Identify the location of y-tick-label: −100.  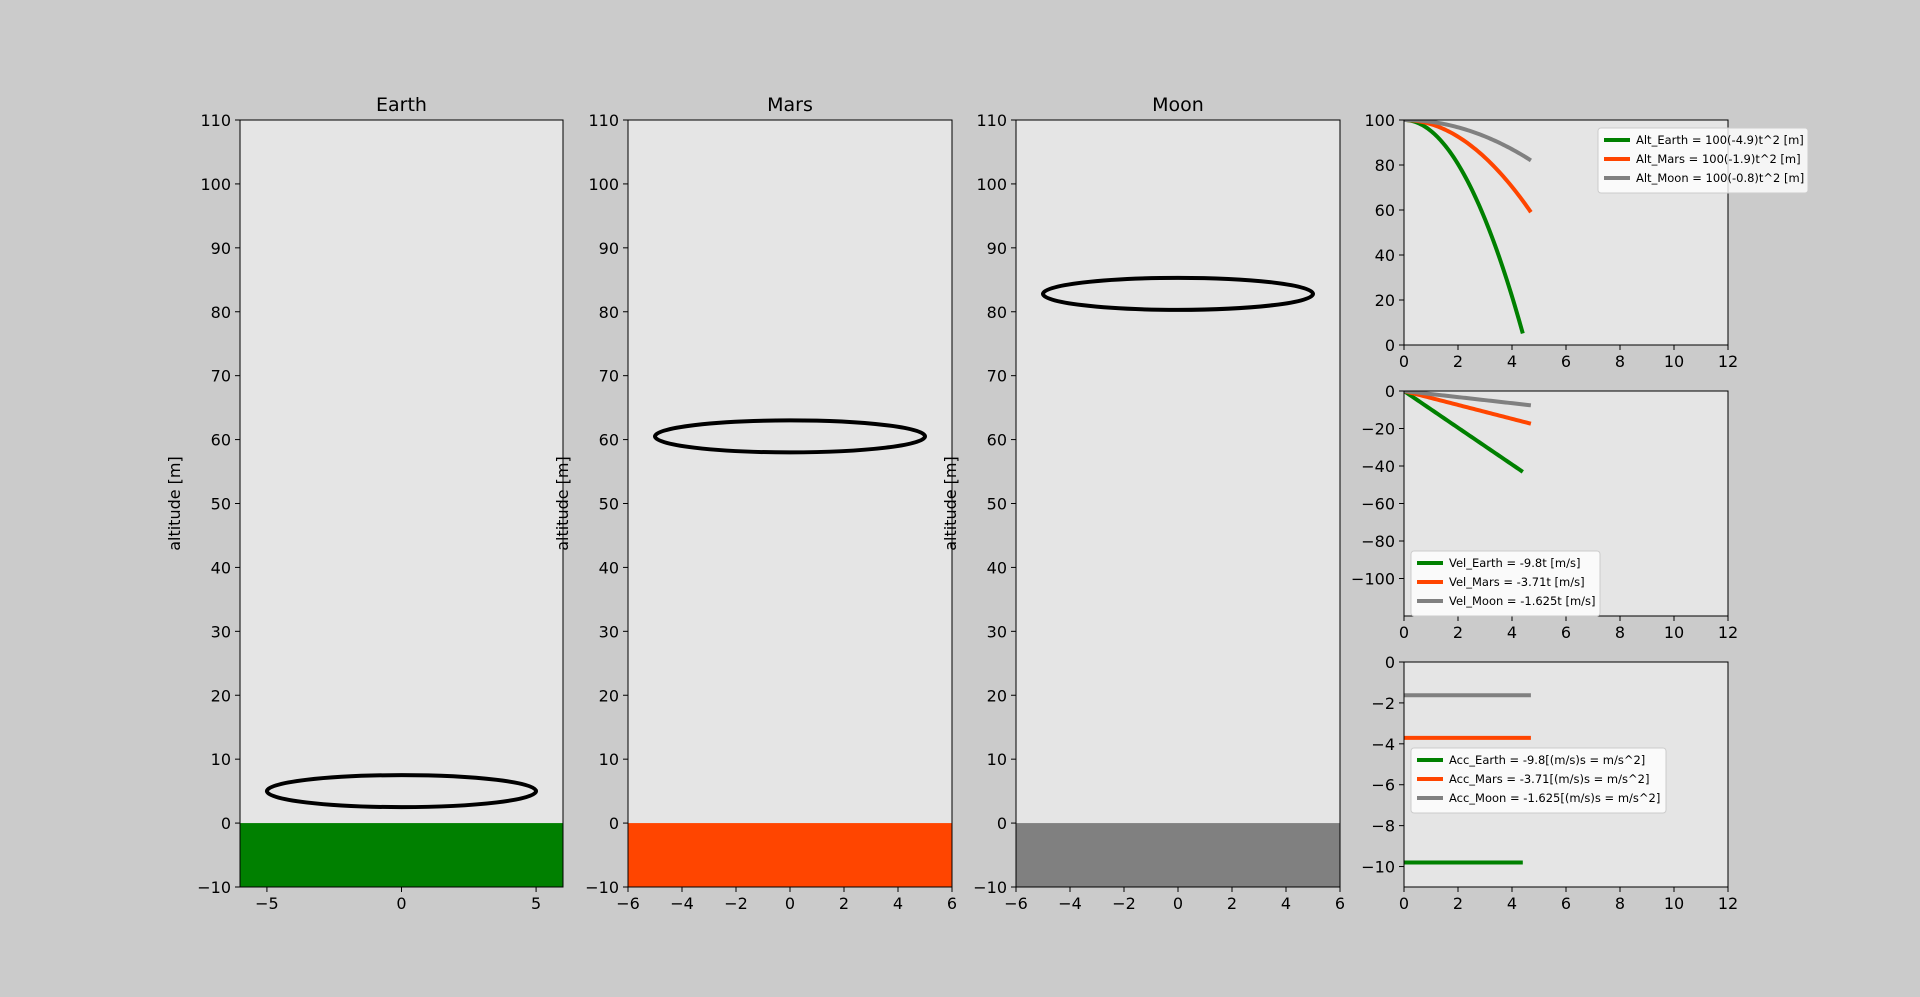
(1373, 579).